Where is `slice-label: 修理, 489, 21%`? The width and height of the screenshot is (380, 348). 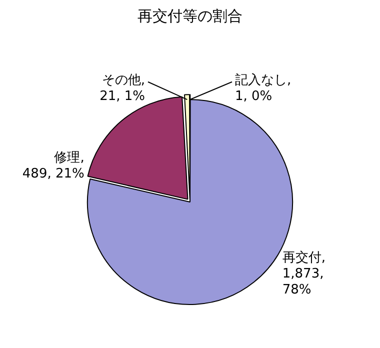
slice-label: 修理, 489, 21% is located at coordinates (53, 166).